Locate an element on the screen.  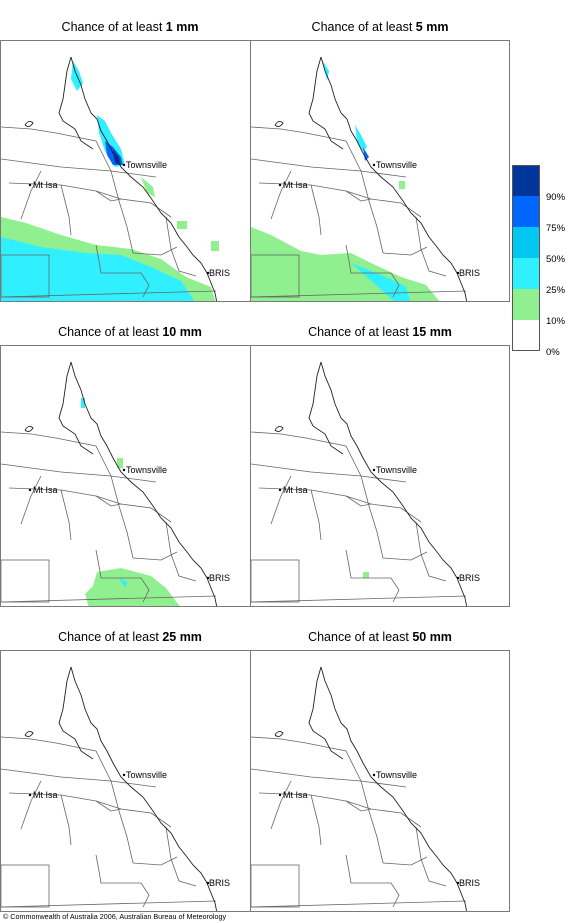
panel-title-50mm: Chance of at least 50 mm is located at coordinates (380, 637).